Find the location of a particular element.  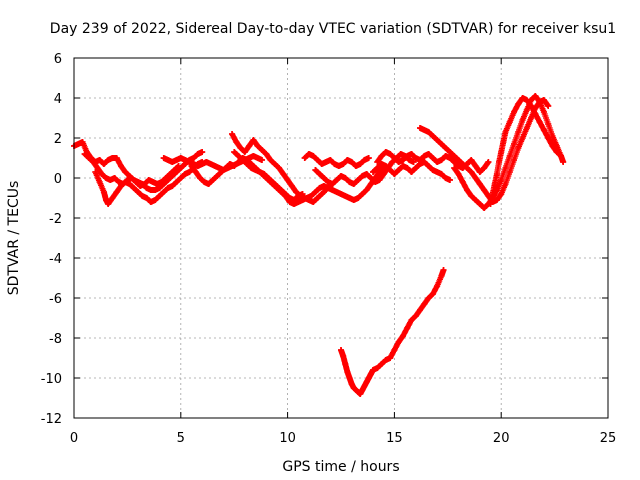

series-track-k is located at coordinates (411, 171).